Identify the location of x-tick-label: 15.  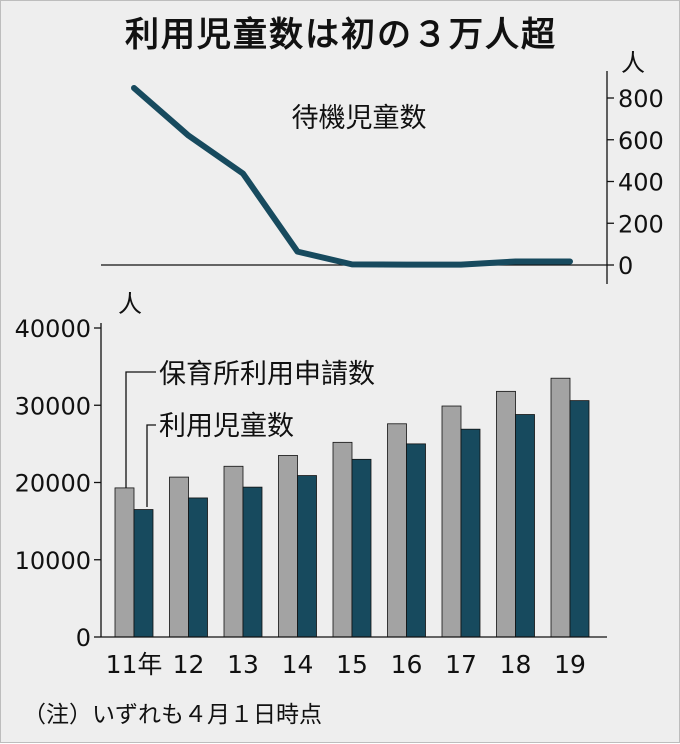
(352, 664).